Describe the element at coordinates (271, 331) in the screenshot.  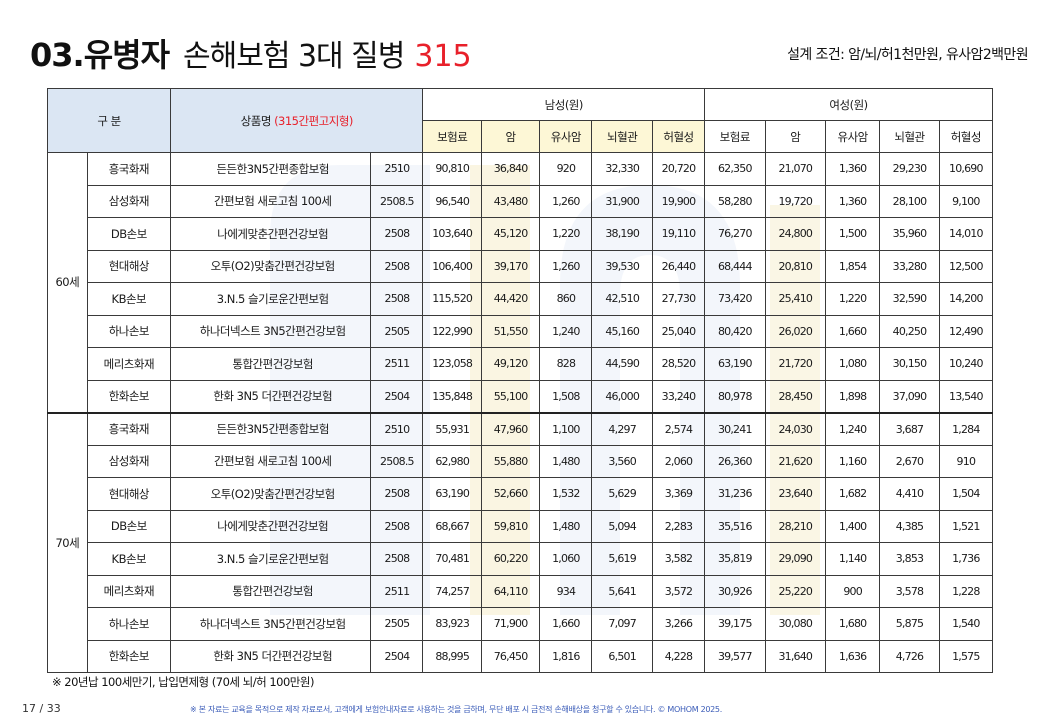
I see `product-cell: 하나더넥스트 3N5간편건강보험` at that location.